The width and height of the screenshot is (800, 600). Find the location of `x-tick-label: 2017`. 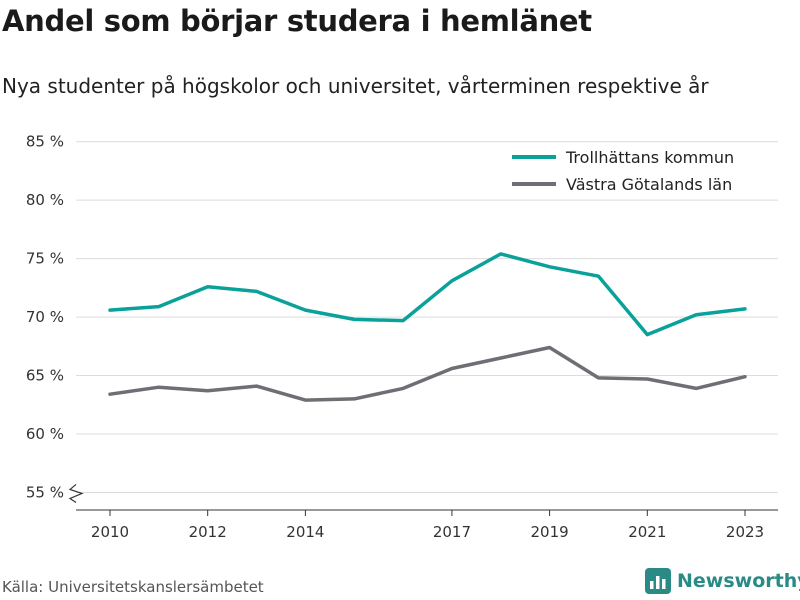

x-tick-label: 2017 is located at coordinates (452, 532).